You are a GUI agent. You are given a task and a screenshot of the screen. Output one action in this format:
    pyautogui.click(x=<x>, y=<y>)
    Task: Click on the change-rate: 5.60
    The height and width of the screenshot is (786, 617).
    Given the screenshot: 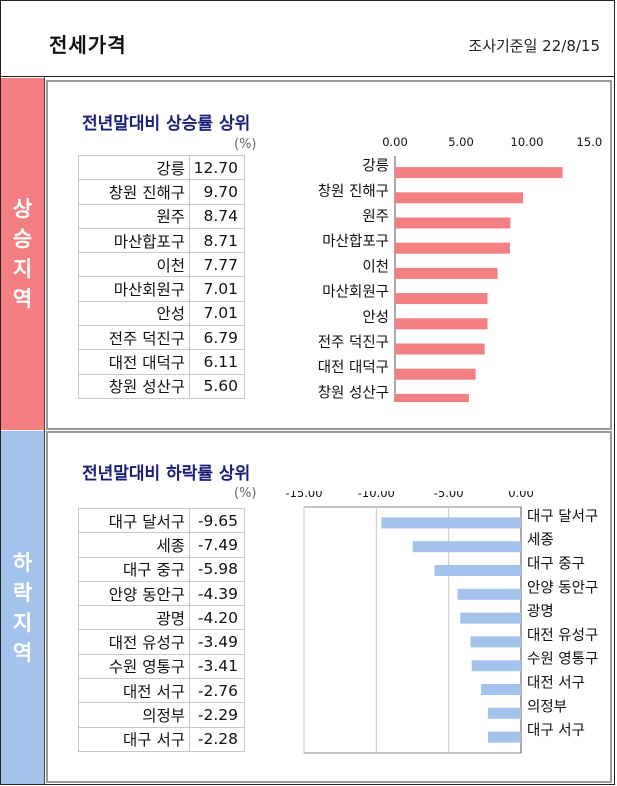 What is the action you would take?
    pyautogui.click(x=217, y=386)
    